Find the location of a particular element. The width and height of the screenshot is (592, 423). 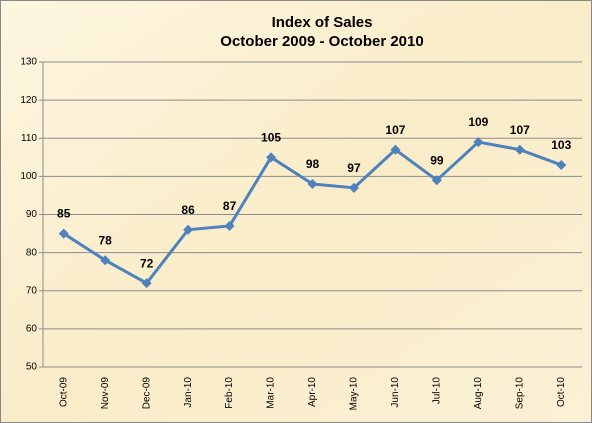

data-label: 98 is located at coordinates (313, 164).